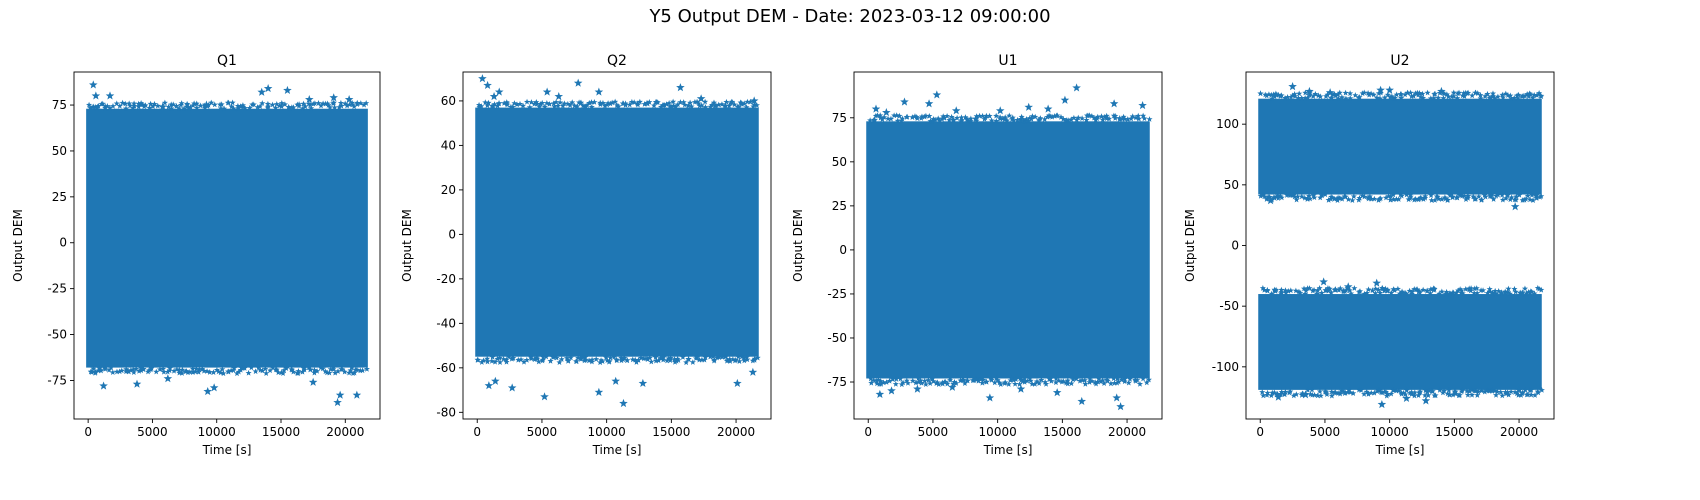 Image resolution: width=1700 pixels, height=500 pixels. Describe the element at coordinates (1390, 432) in the screenshot. I see `x-tick-label: 10000` at that location.